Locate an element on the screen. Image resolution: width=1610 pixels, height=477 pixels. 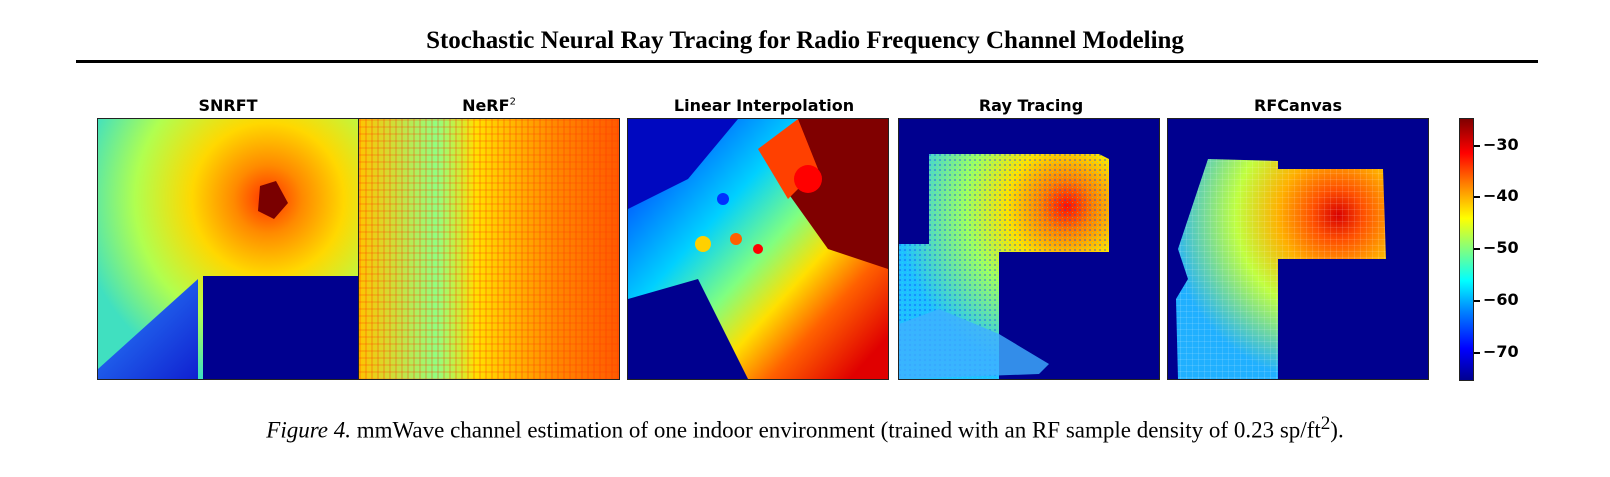
heatmap-nerf2 is located at coordinates (489, 249).